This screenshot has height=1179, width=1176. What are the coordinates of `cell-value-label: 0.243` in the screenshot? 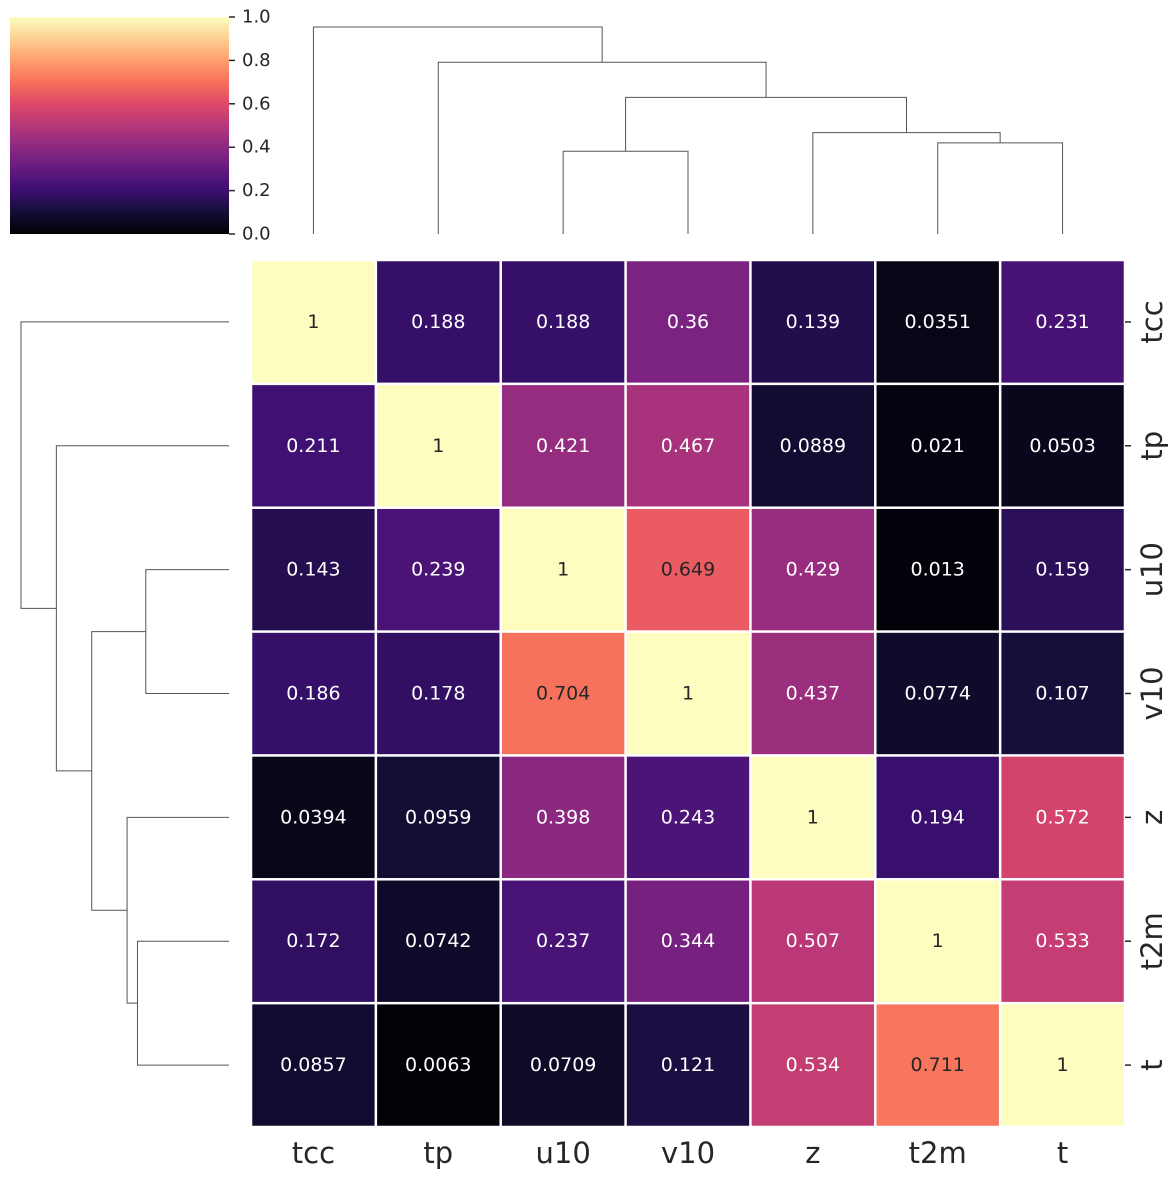 It's located at (688, 817).